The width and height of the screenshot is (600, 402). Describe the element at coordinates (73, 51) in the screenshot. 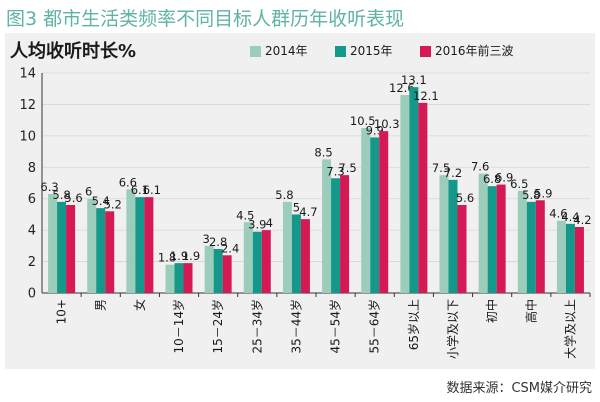

I see `chart-title: 人均收听时长%` at that location.